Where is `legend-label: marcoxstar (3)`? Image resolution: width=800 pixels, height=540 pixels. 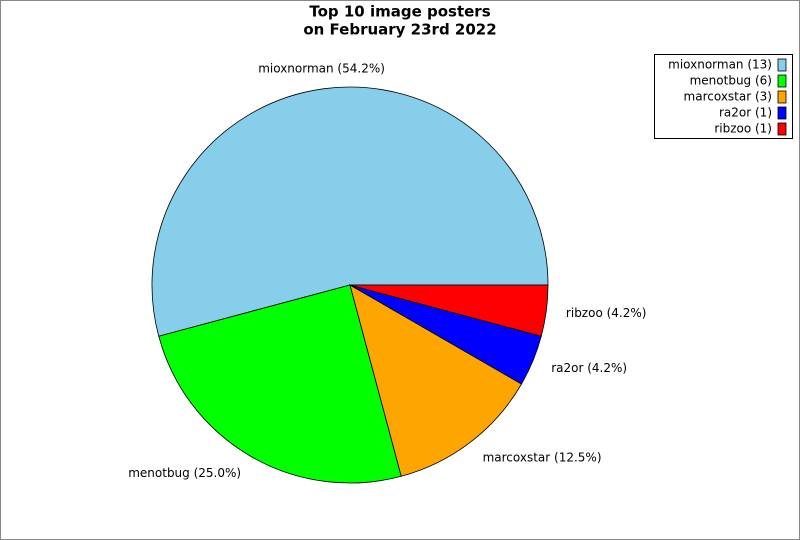 legend-label: marcoxstar (3) is located at coordinates (728, 97).